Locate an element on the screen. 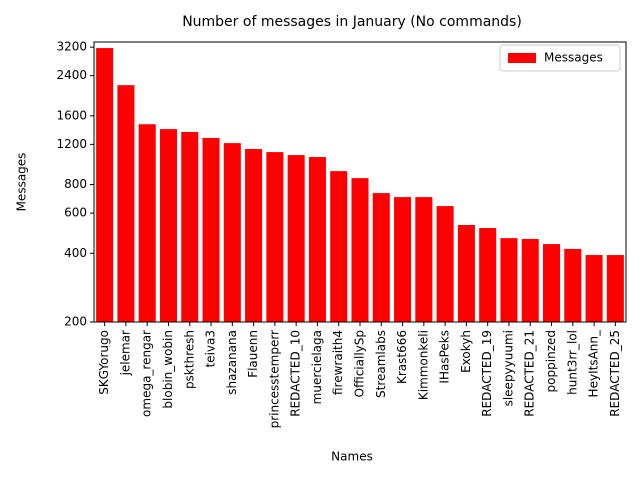 The image size is (640, 484). y-tick-label: 1600 is located at coordinates (71, 115).